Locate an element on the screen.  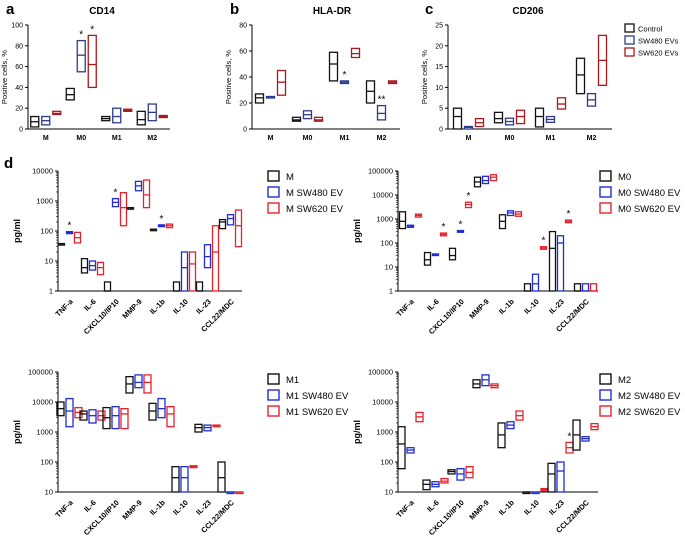
significance-marker: ** is located at coordinates (382, 100).